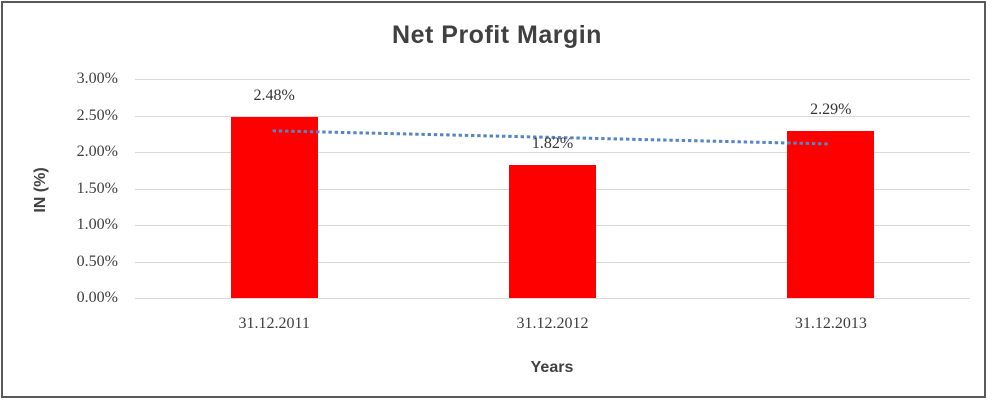 Image resolution: width=994 pixels, height=407 pixels. I want to click on trendline-path, so click(552, 137).